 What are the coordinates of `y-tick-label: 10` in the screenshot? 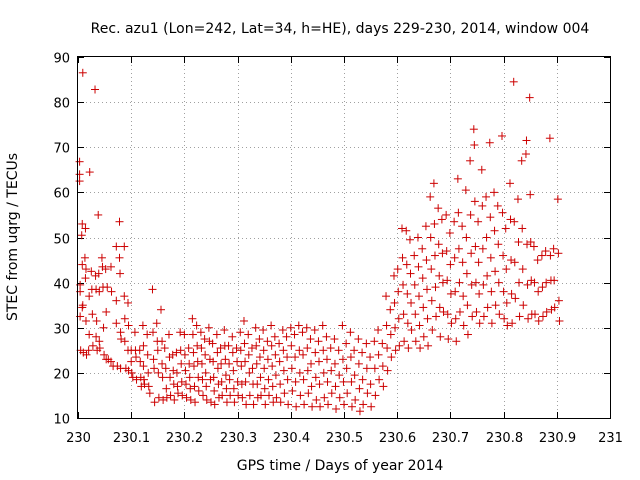 It's located at (61, 420).